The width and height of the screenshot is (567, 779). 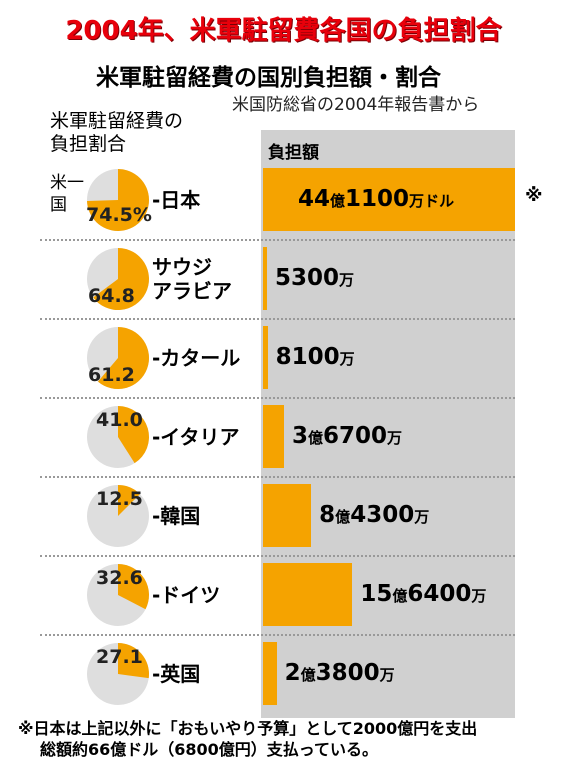 I want to click on page-title: 2004年、米軍駐留費各国の負担割合, so click(x=283, y=31).